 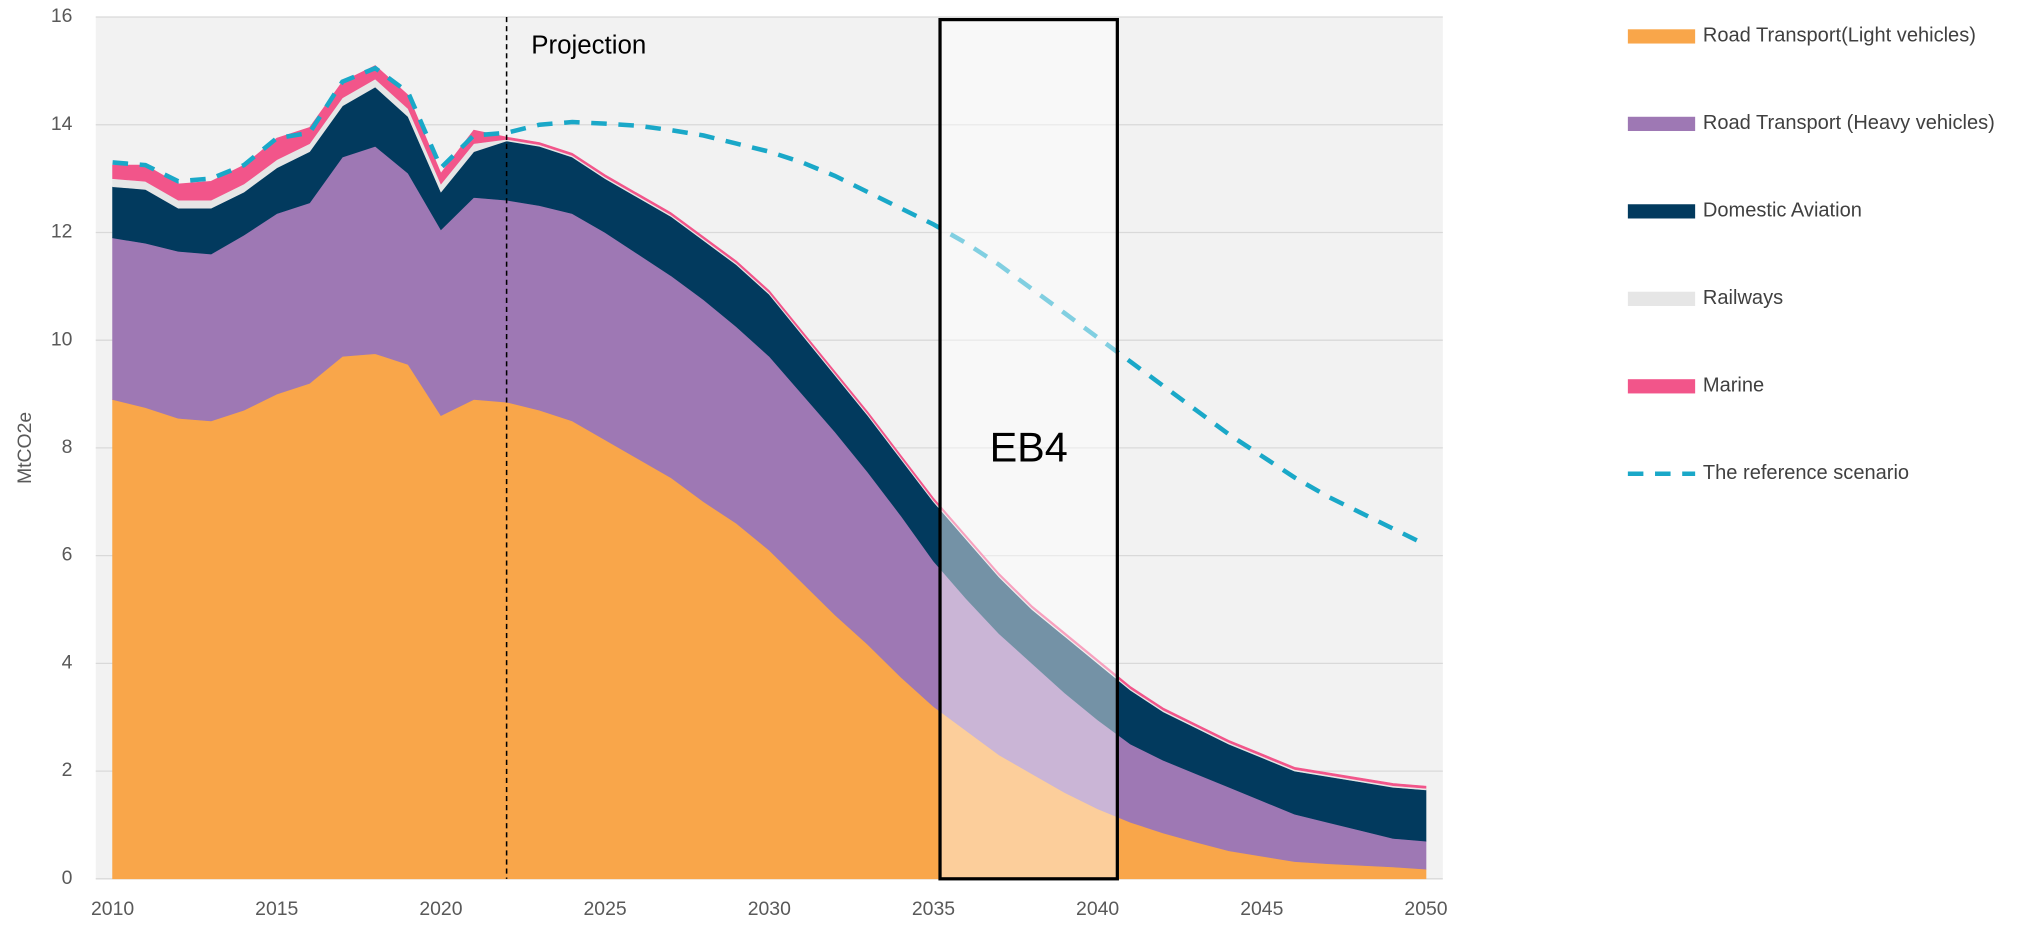 I want to click on y-axis-label: MtCO2e, so click(x=25, y=448).